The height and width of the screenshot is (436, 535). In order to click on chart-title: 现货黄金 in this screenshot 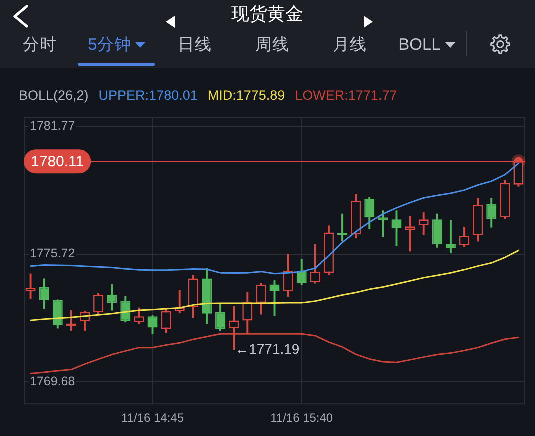, I will do `click(268, 14)`.